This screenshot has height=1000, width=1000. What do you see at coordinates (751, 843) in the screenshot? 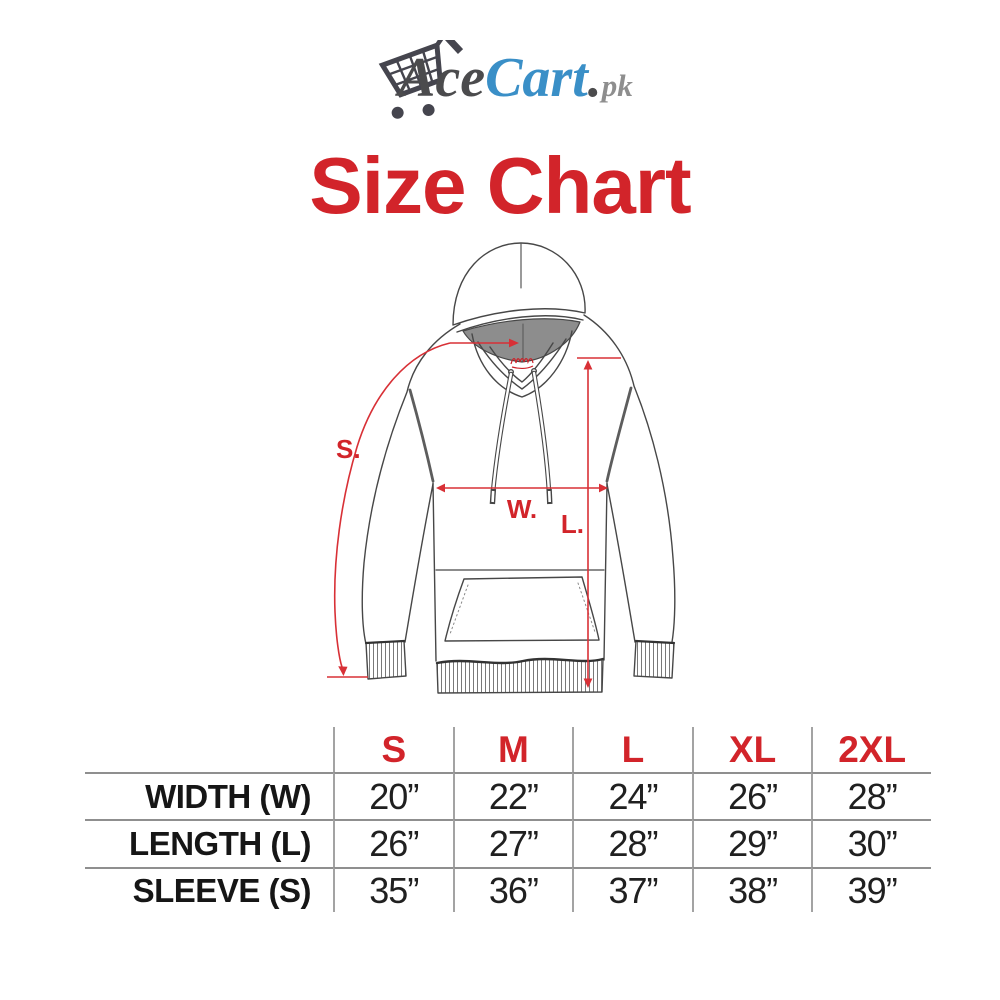
I see `length-value-xl: 29”` at bounding box center [751, 843].